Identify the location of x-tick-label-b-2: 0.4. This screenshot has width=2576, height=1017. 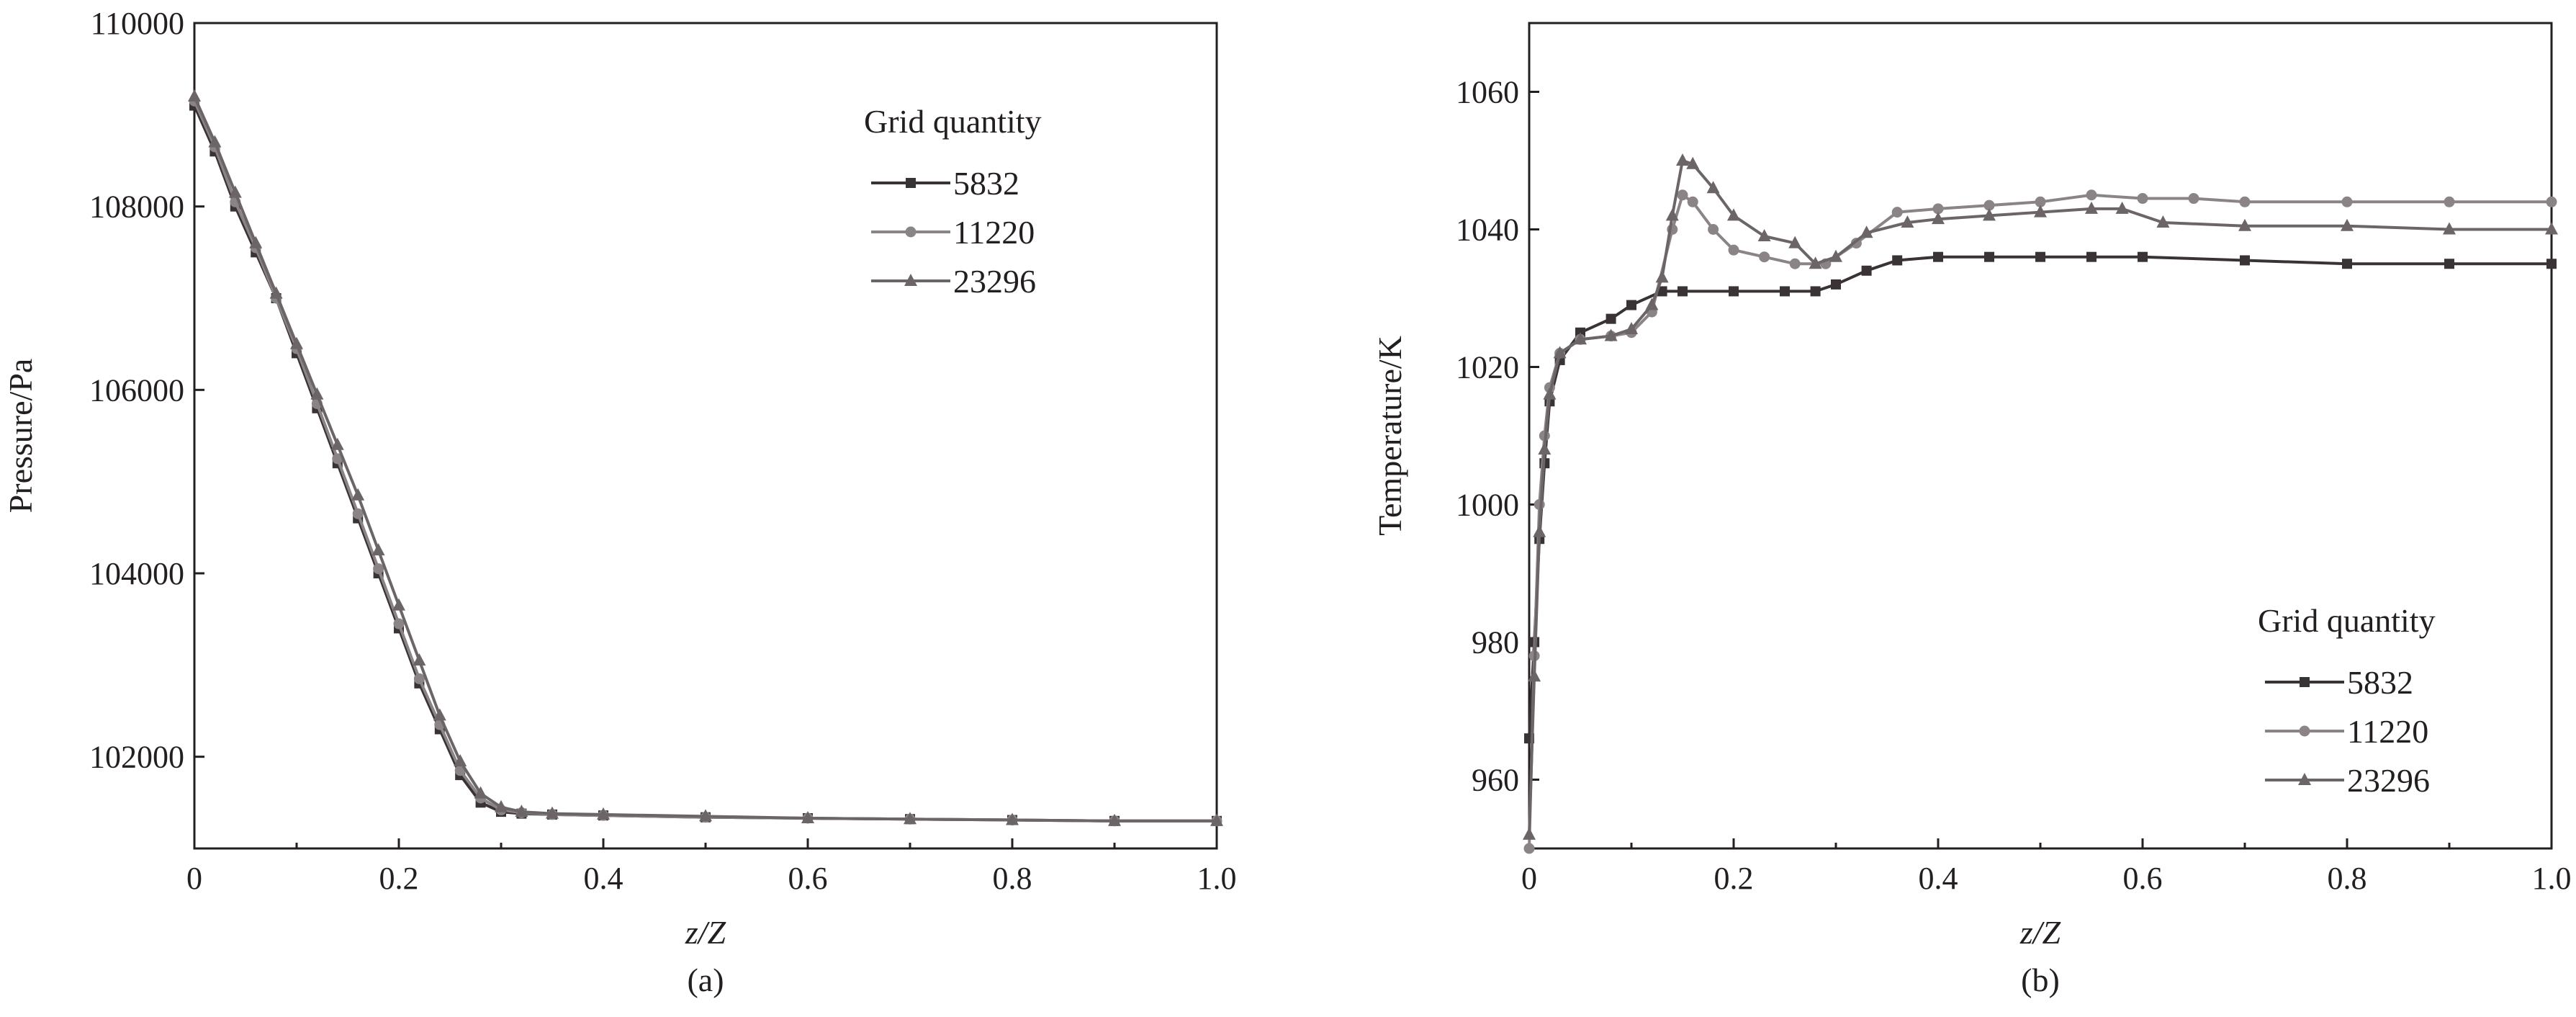
(1938, 878).